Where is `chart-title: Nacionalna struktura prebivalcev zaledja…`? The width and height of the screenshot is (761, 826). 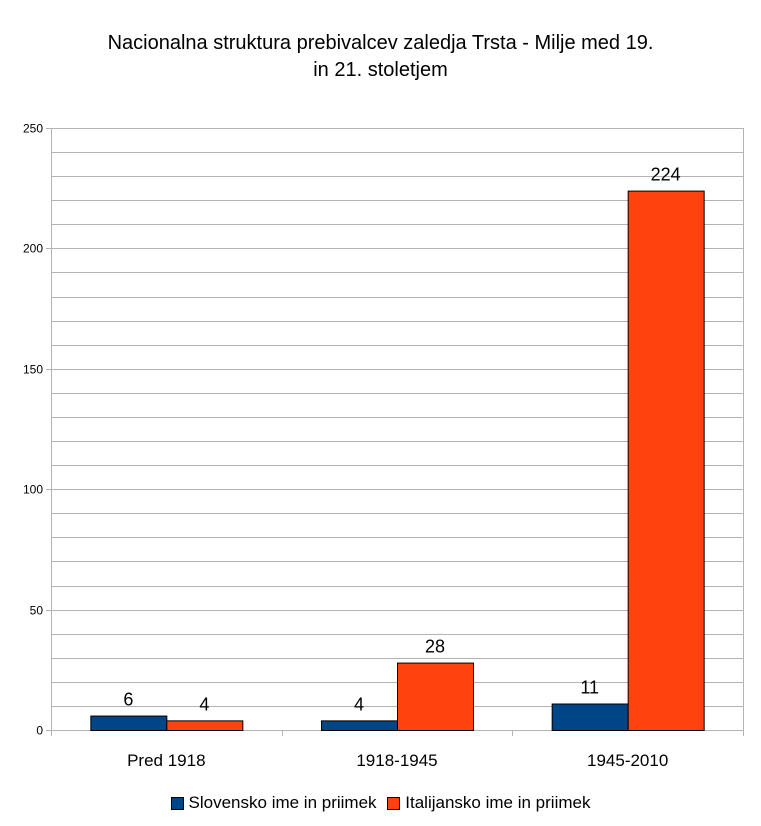 chart-title: Nacionalna struktura prebivalcev zaledja… is located at coordinates (380, 57).